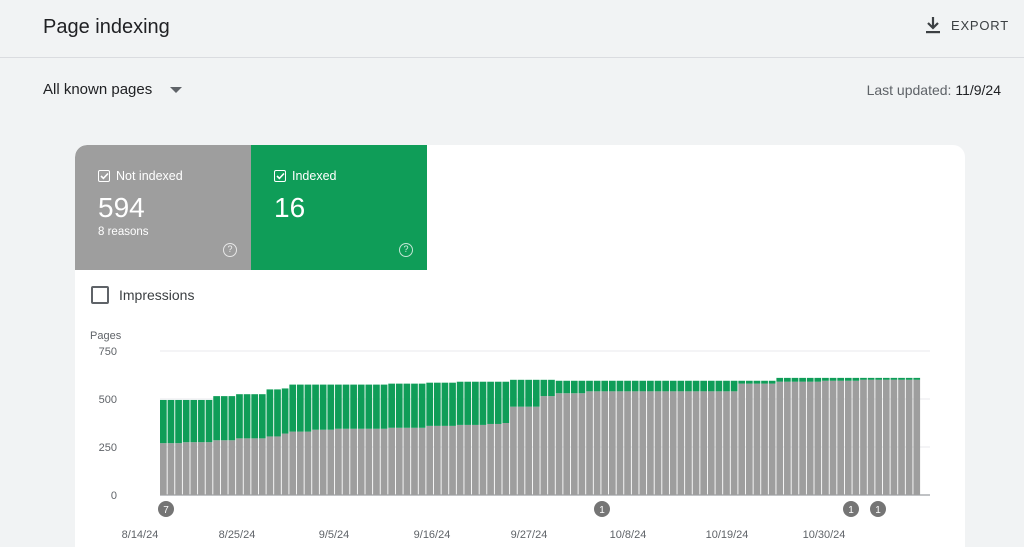 This screenshot has width=1024, height=547. I want to click on help-icon: ?, so click(230, 250).